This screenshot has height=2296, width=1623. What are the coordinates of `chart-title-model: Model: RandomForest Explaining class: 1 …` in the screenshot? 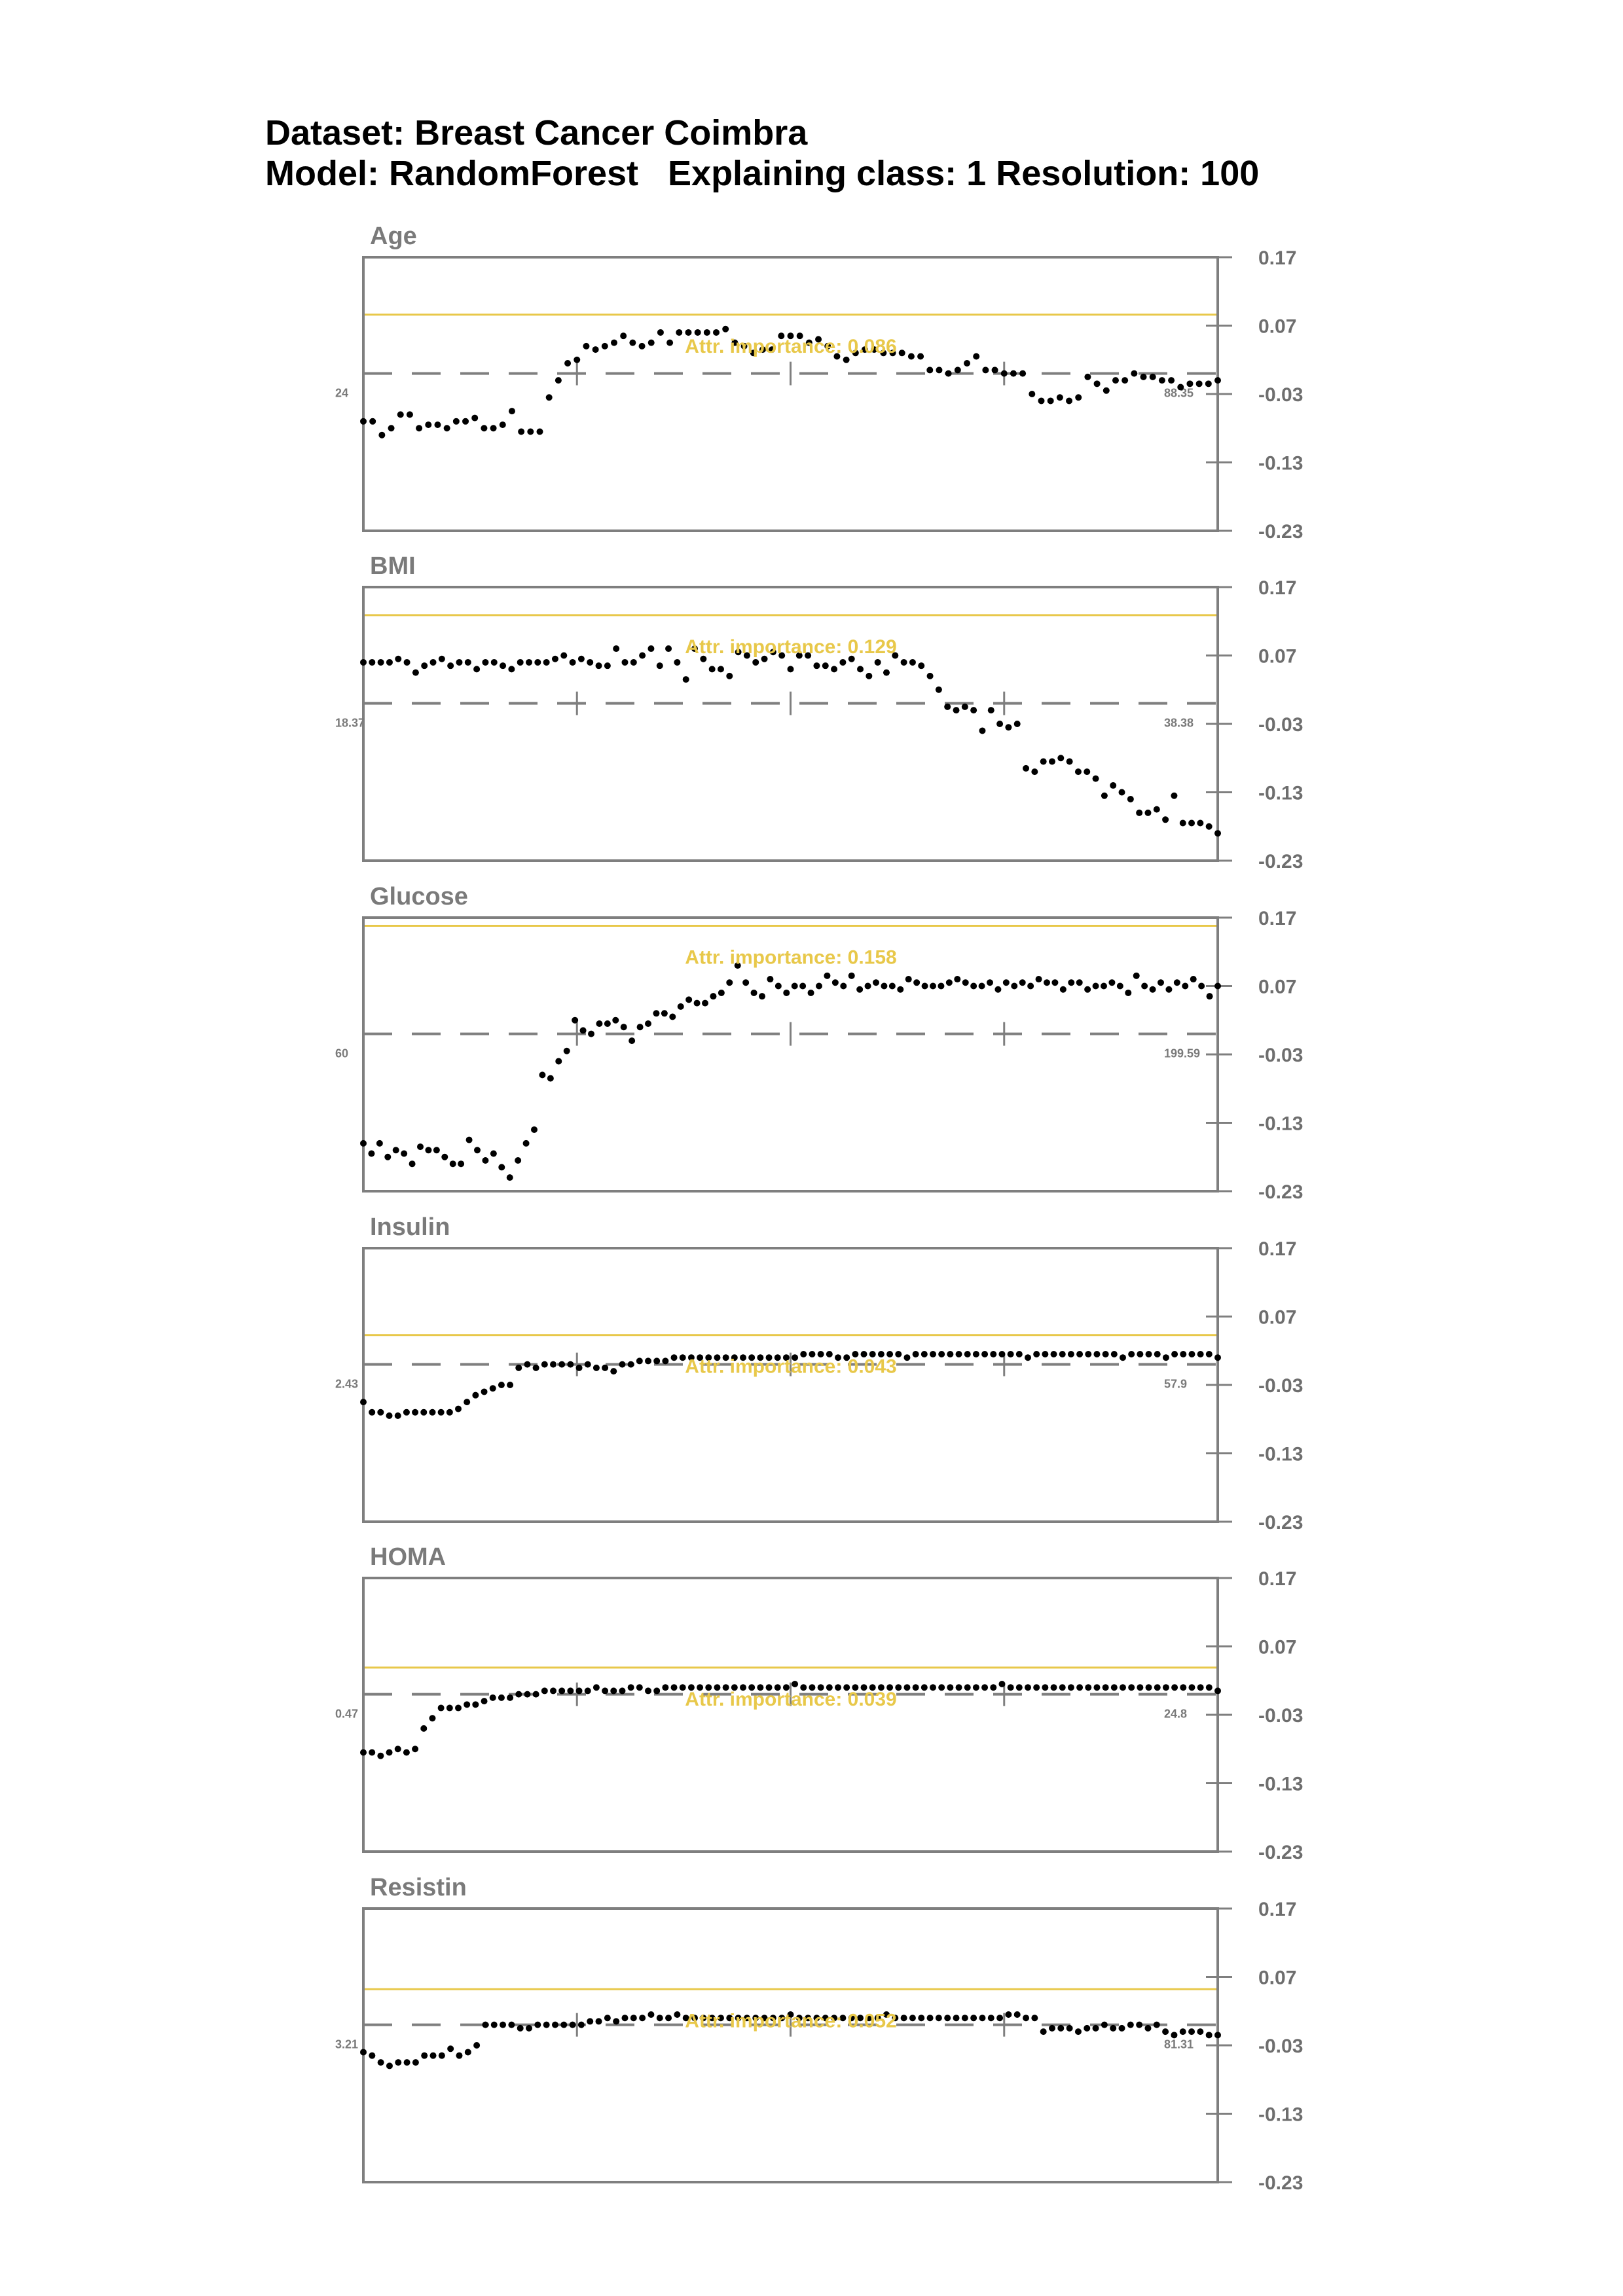 It's located at (762, 173).